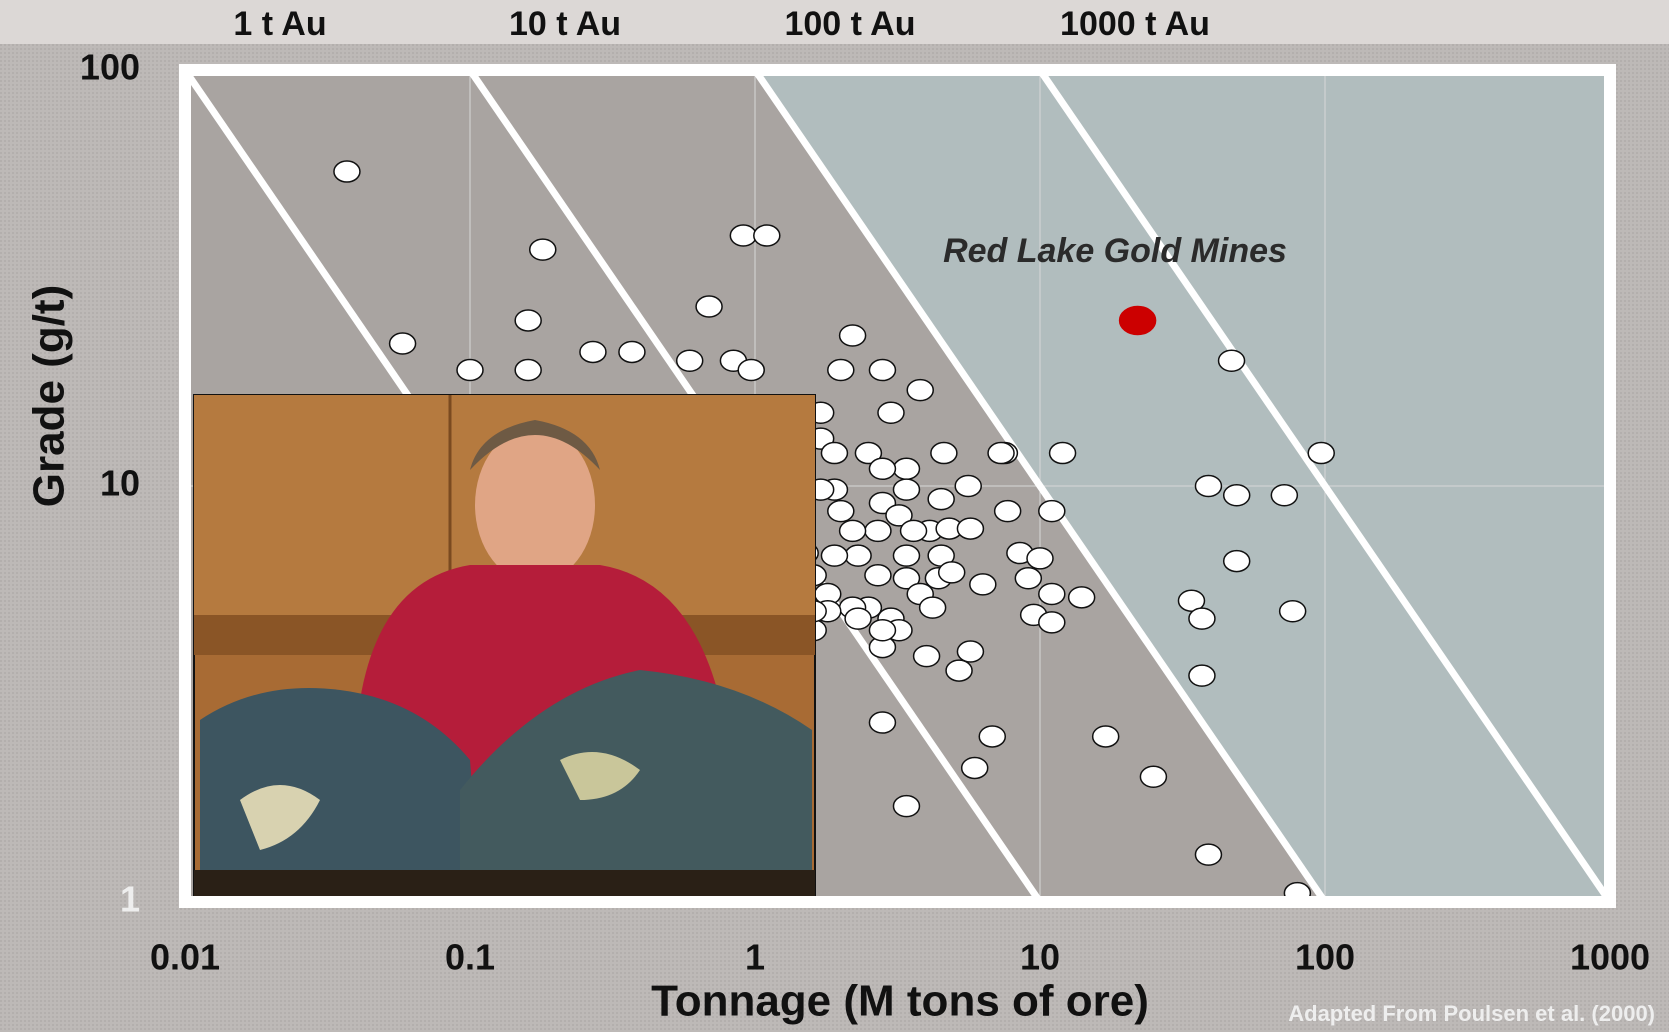  What do you see at coordinates (185, 957) in the screenshot?
I see `x-tick-label: 0.01` at bounding box center [185, 957].